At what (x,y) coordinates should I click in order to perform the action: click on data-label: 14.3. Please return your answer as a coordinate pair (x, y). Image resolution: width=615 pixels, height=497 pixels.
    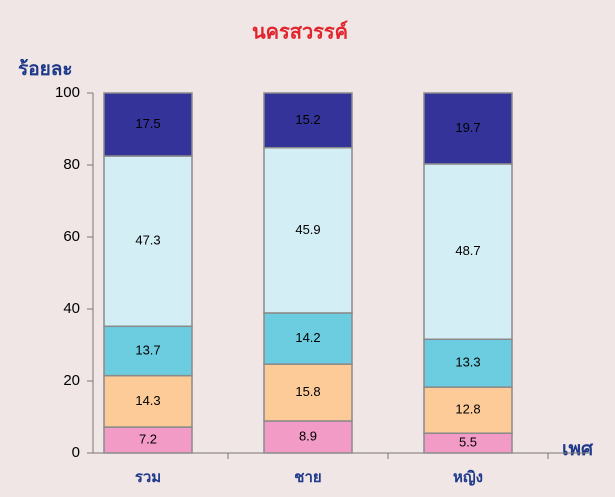
    Looking at the image, I should click on (147, 400).